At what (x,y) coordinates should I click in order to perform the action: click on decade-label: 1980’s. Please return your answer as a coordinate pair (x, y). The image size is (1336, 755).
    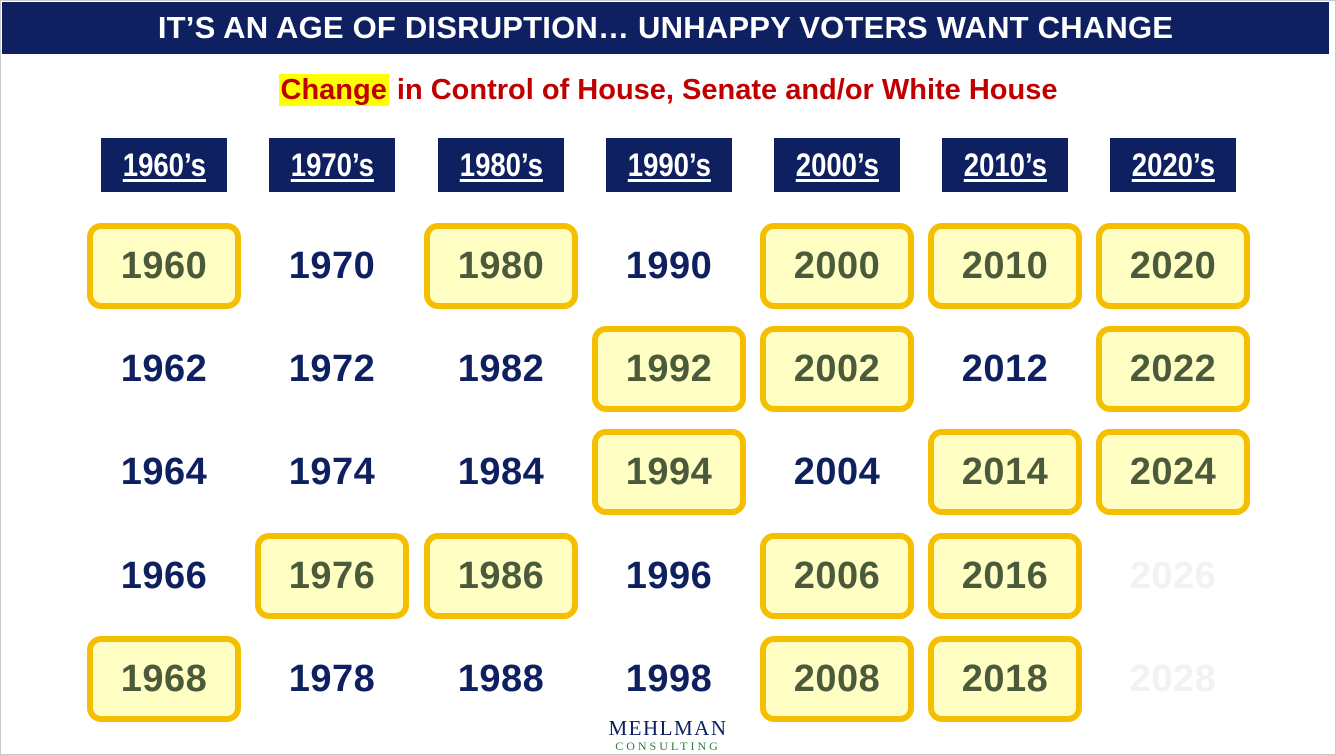
    Looking at the image, I should click on (501, 164).